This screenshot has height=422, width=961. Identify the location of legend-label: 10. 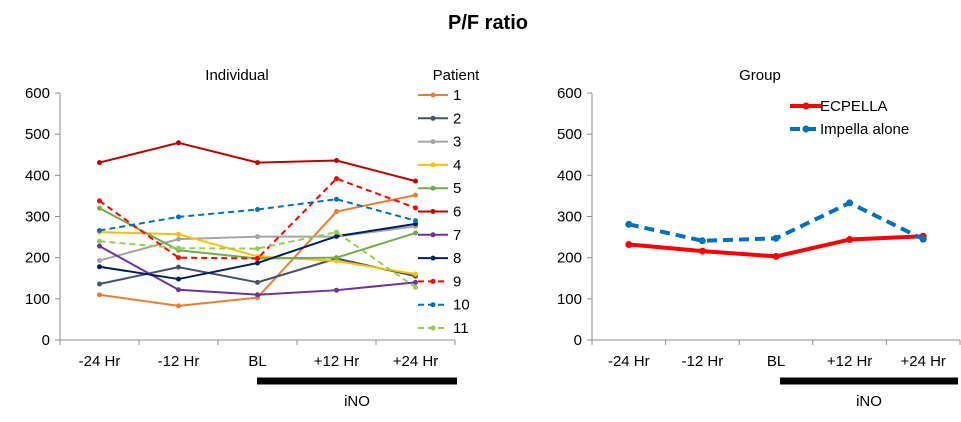
(461, 305).